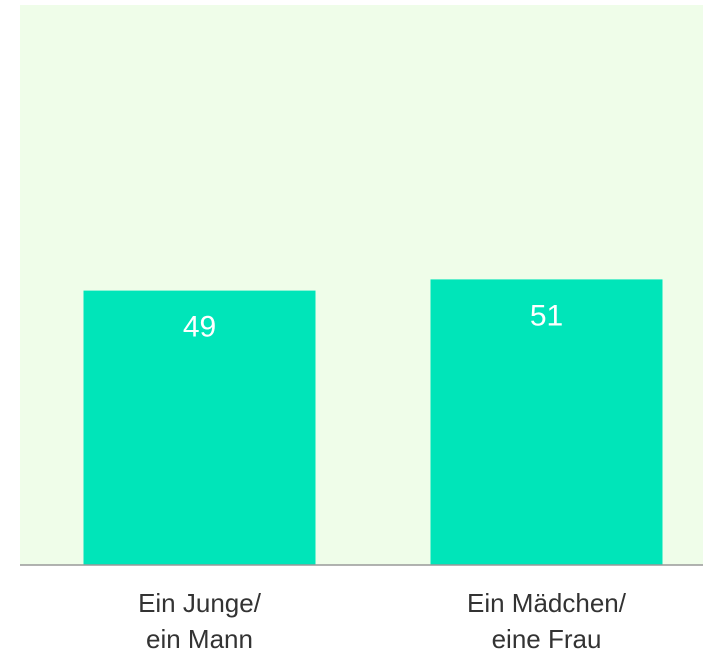 This screenshot has height=652, width=703. Describe the element at coordinates (199, 620) in the screenshot. I see `x-tick-label: Ein Junge/ ein Mann` at that location.